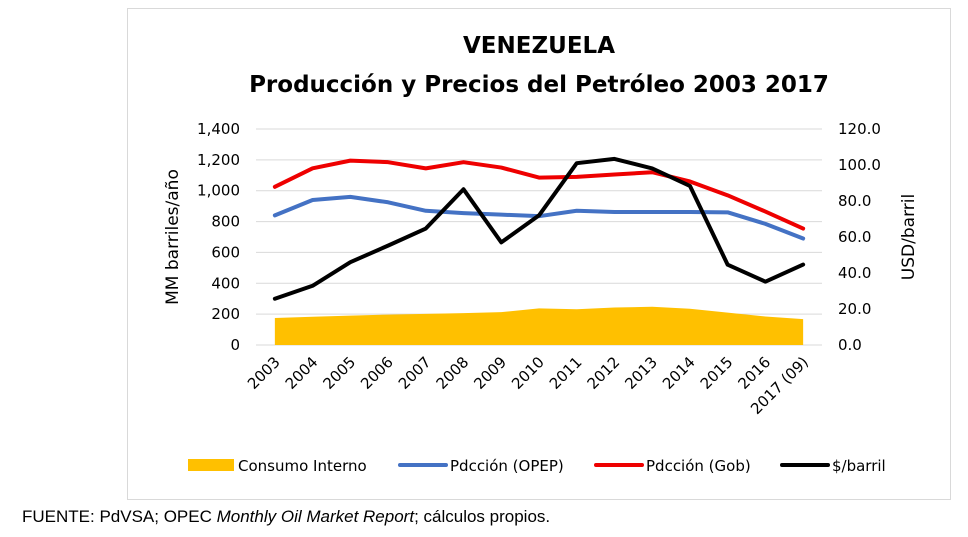 The width and height of the screenshot is (968, 537). I want to click on y2-tick-label: 120.0, so click(859, 129).